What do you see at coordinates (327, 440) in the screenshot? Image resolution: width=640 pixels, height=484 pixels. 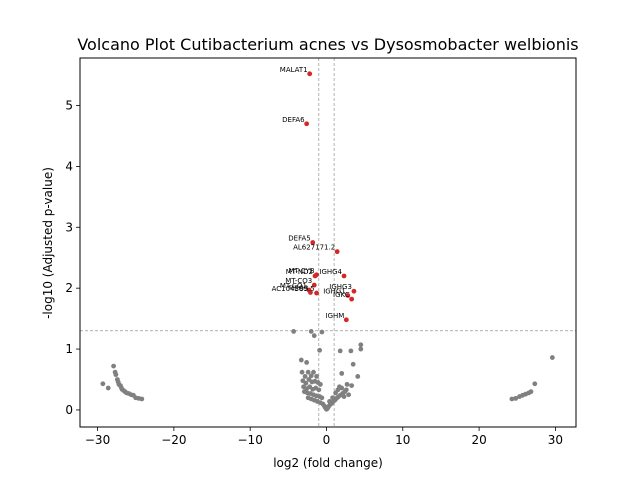 I see `x-tick-label: 0` at bounding box center [327, 440].